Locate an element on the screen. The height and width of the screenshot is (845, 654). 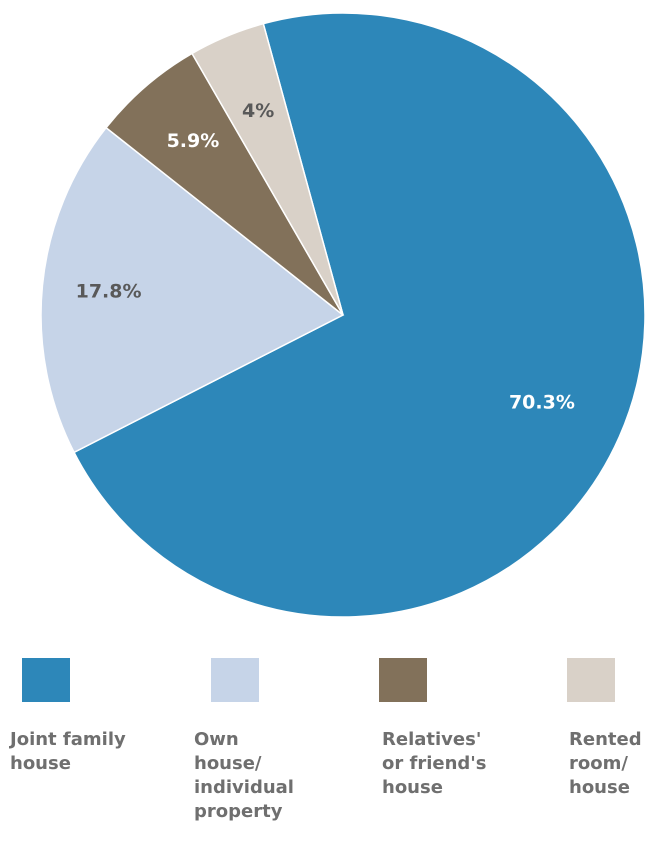
legend-label-line: Own is located at coordinates (216, 739).